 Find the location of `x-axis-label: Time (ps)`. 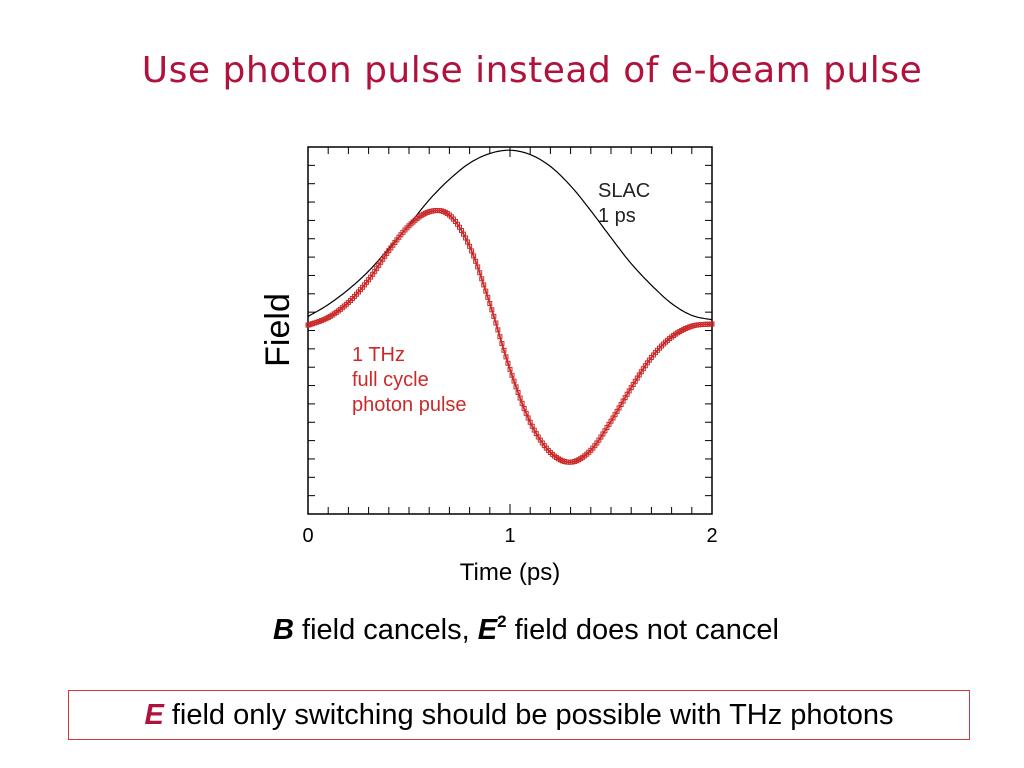

x-axis-label: Time (ps) is located at coordinates (510, 572).